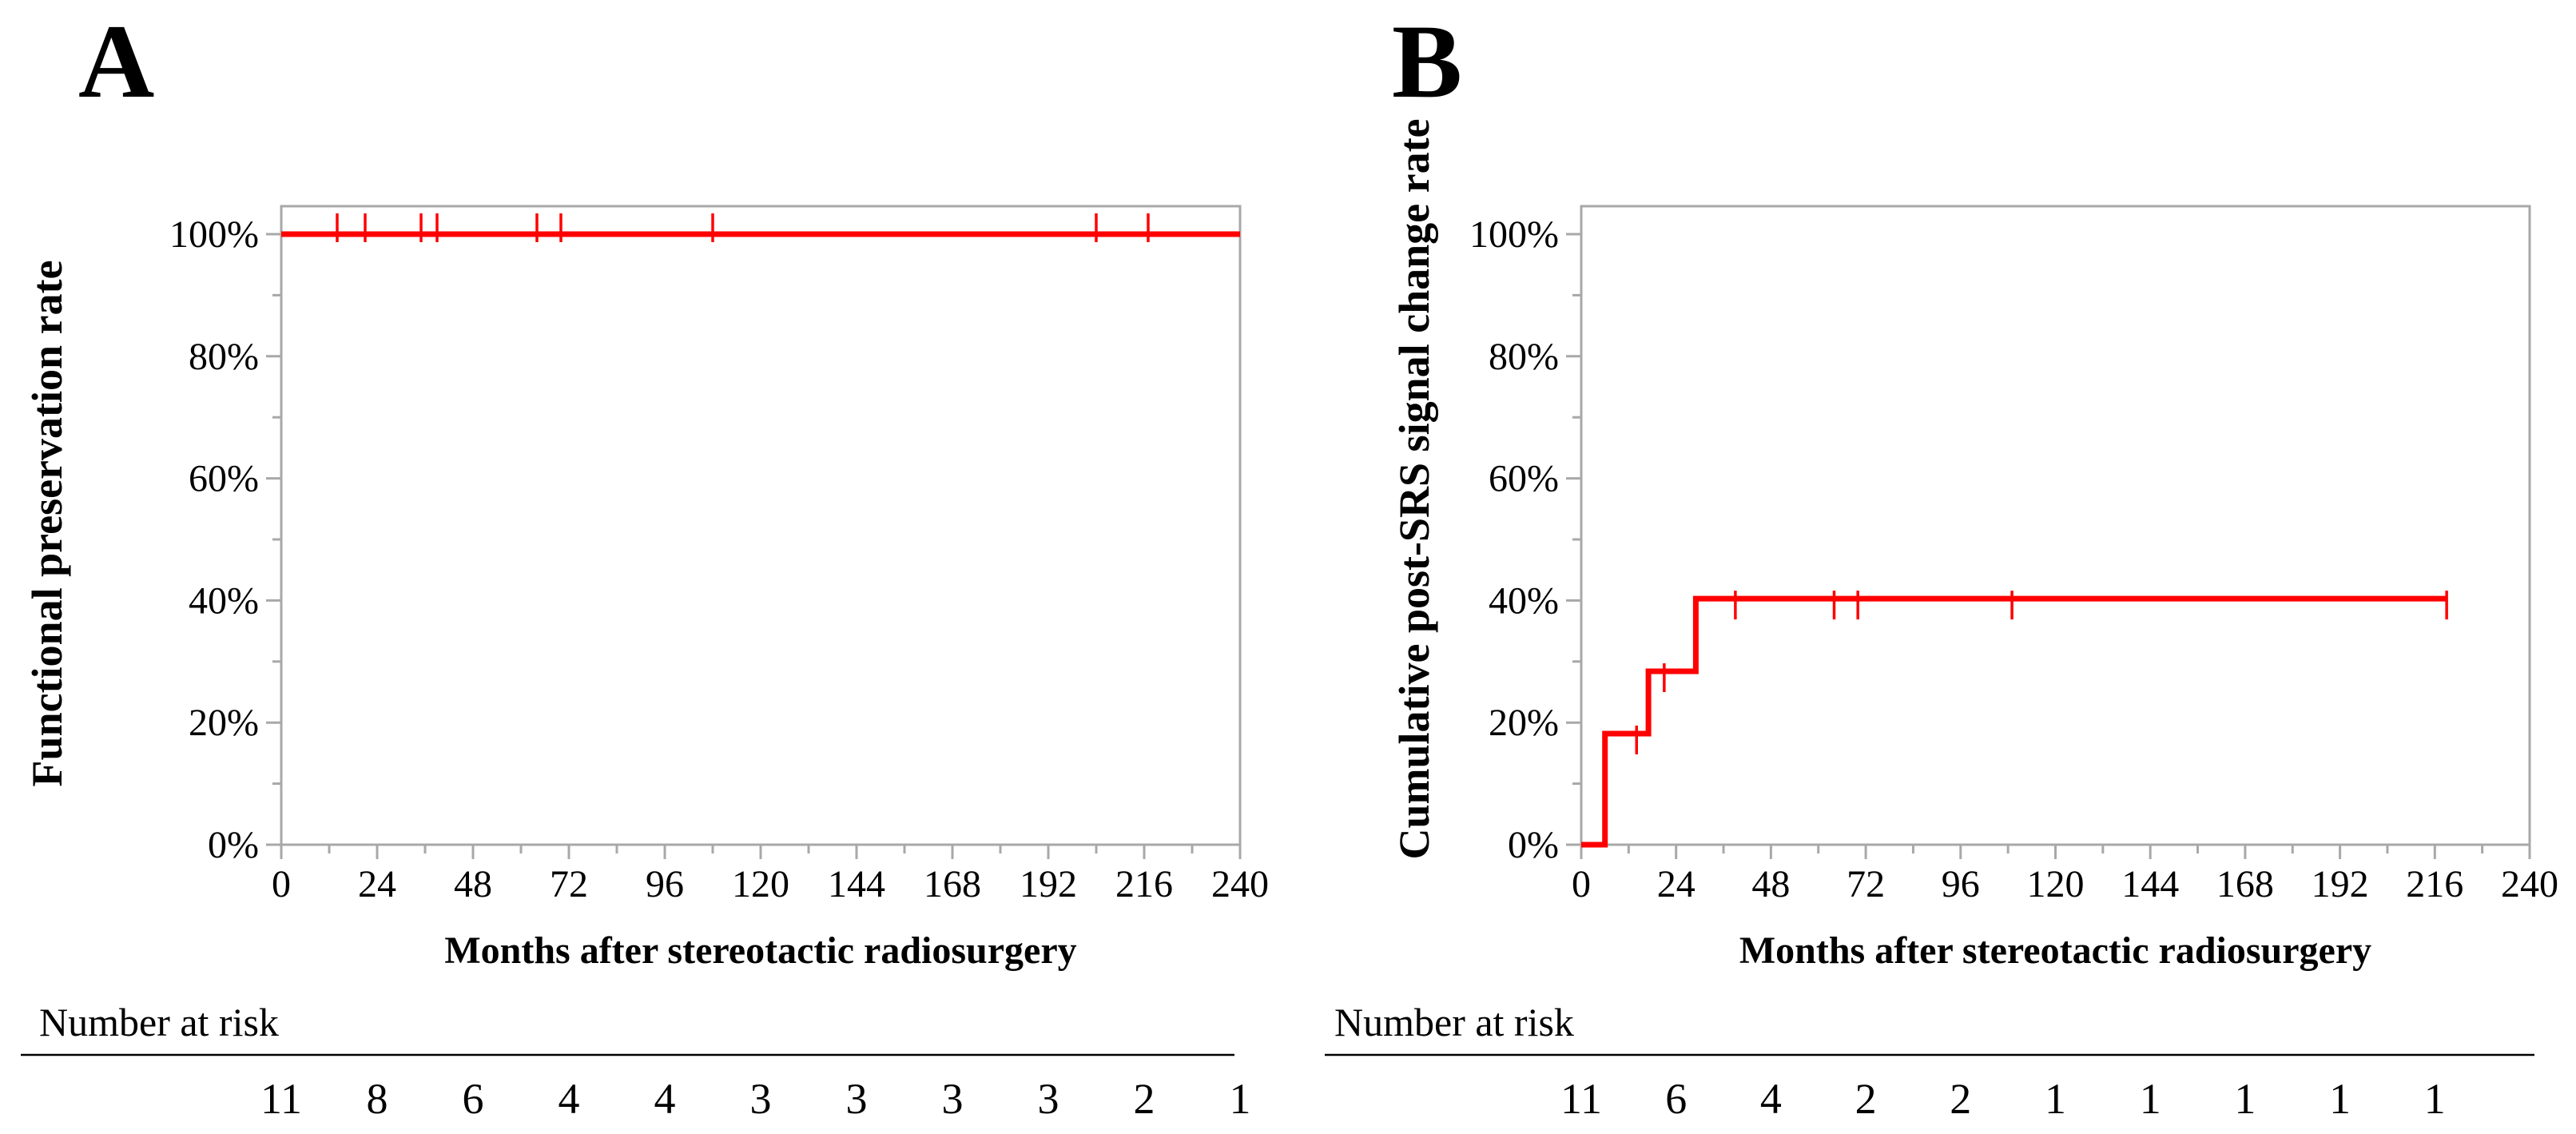  What do you see at coordinates (116, 61) in the screenshot?
I see `panel-a-letter: A` at bounding box center [116, 61].